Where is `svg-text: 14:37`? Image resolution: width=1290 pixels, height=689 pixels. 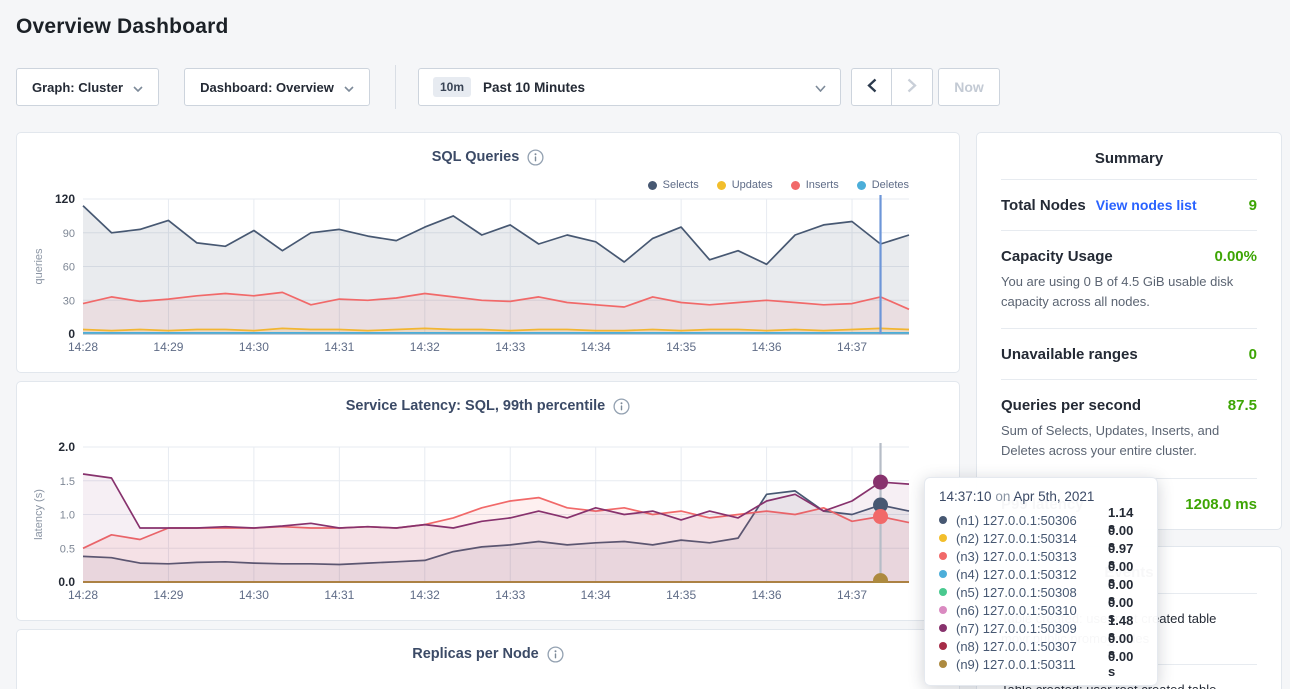 svg-text: 14:37 is located at coordinates (852, 595).